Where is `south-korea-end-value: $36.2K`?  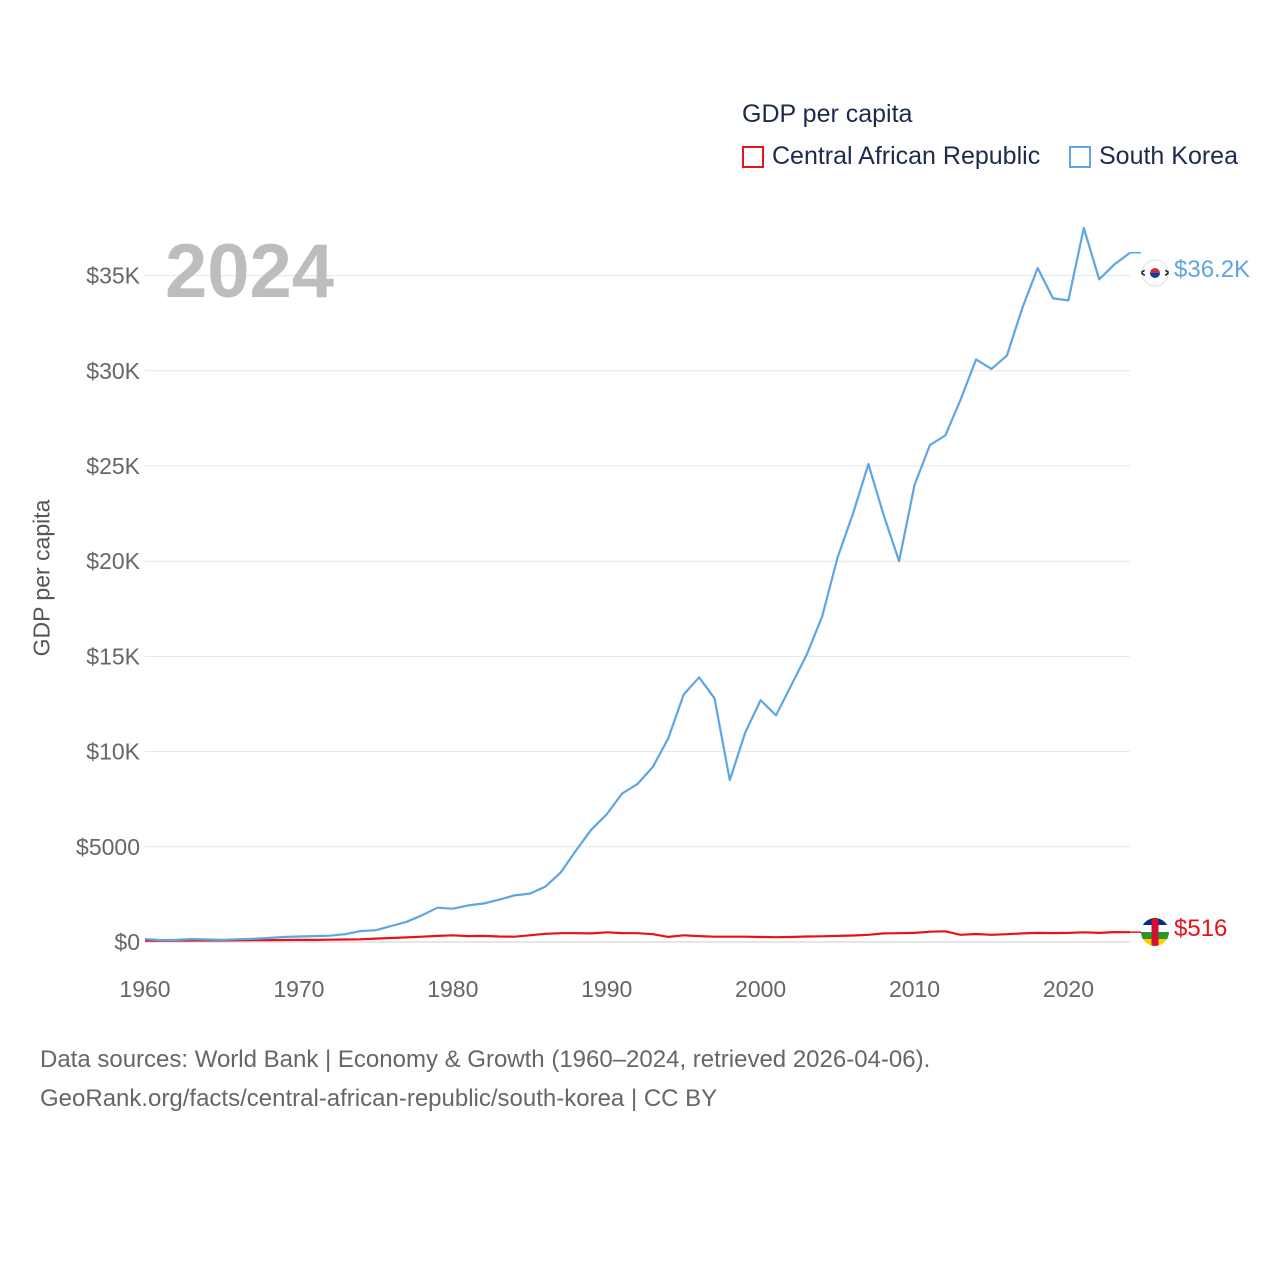
south-korea-end-value: $36.2K is located at coordinates (1212, 269).